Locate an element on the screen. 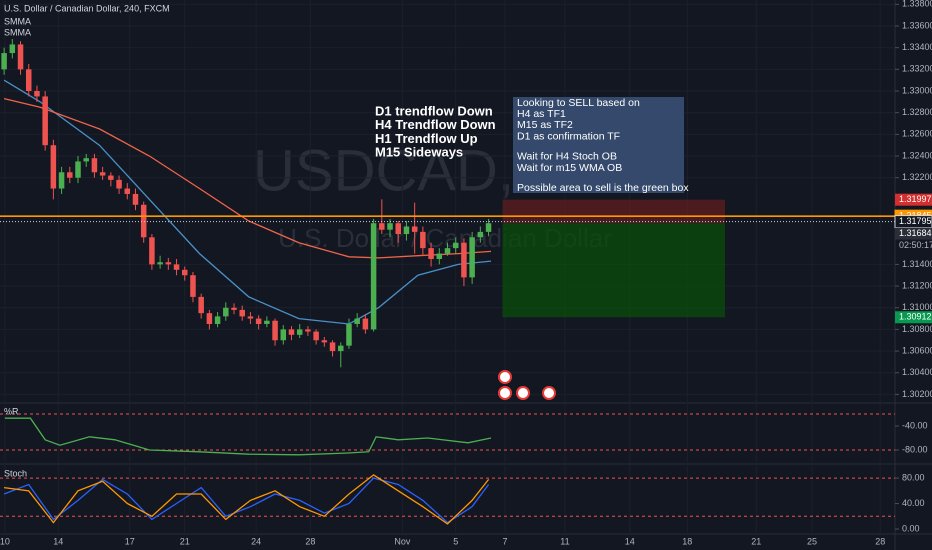  y-tick-label: 1.31000 is located at coordinates (917, 307).